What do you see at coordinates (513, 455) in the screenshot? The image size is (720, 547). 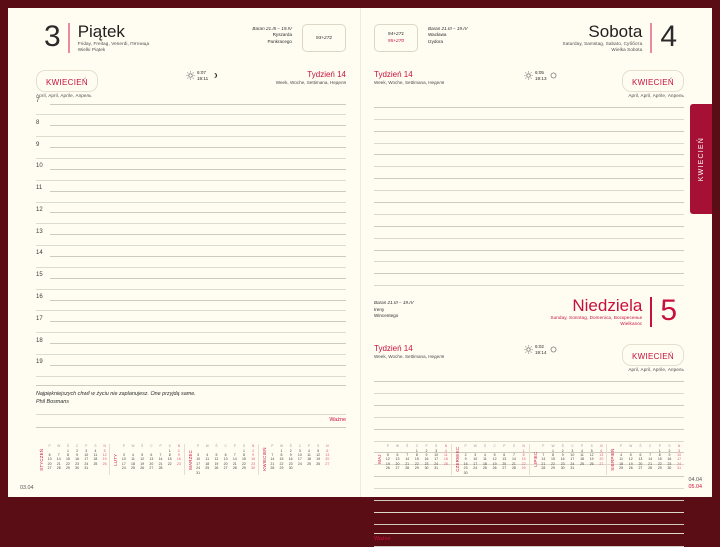 I see `mini-day-cell: 7` at bounding box center [513, 455].